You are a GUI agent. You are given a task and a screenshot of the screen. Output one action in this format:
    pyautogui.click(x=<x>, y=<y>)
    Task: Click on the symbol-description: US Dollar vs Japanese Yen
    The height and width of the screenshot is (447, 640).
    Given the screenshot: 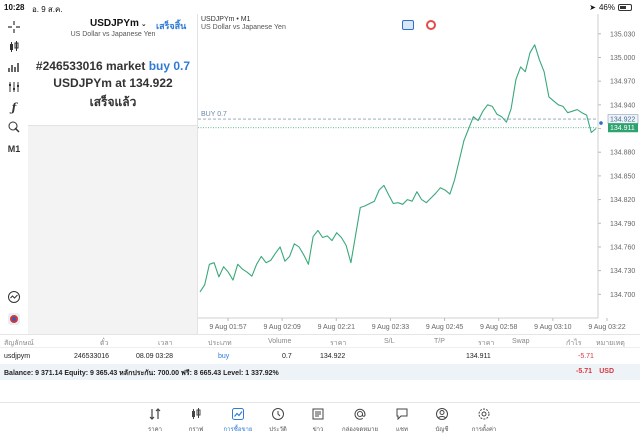 What is the action you would take?
    pyautogui.click(x=113, y=34)
    